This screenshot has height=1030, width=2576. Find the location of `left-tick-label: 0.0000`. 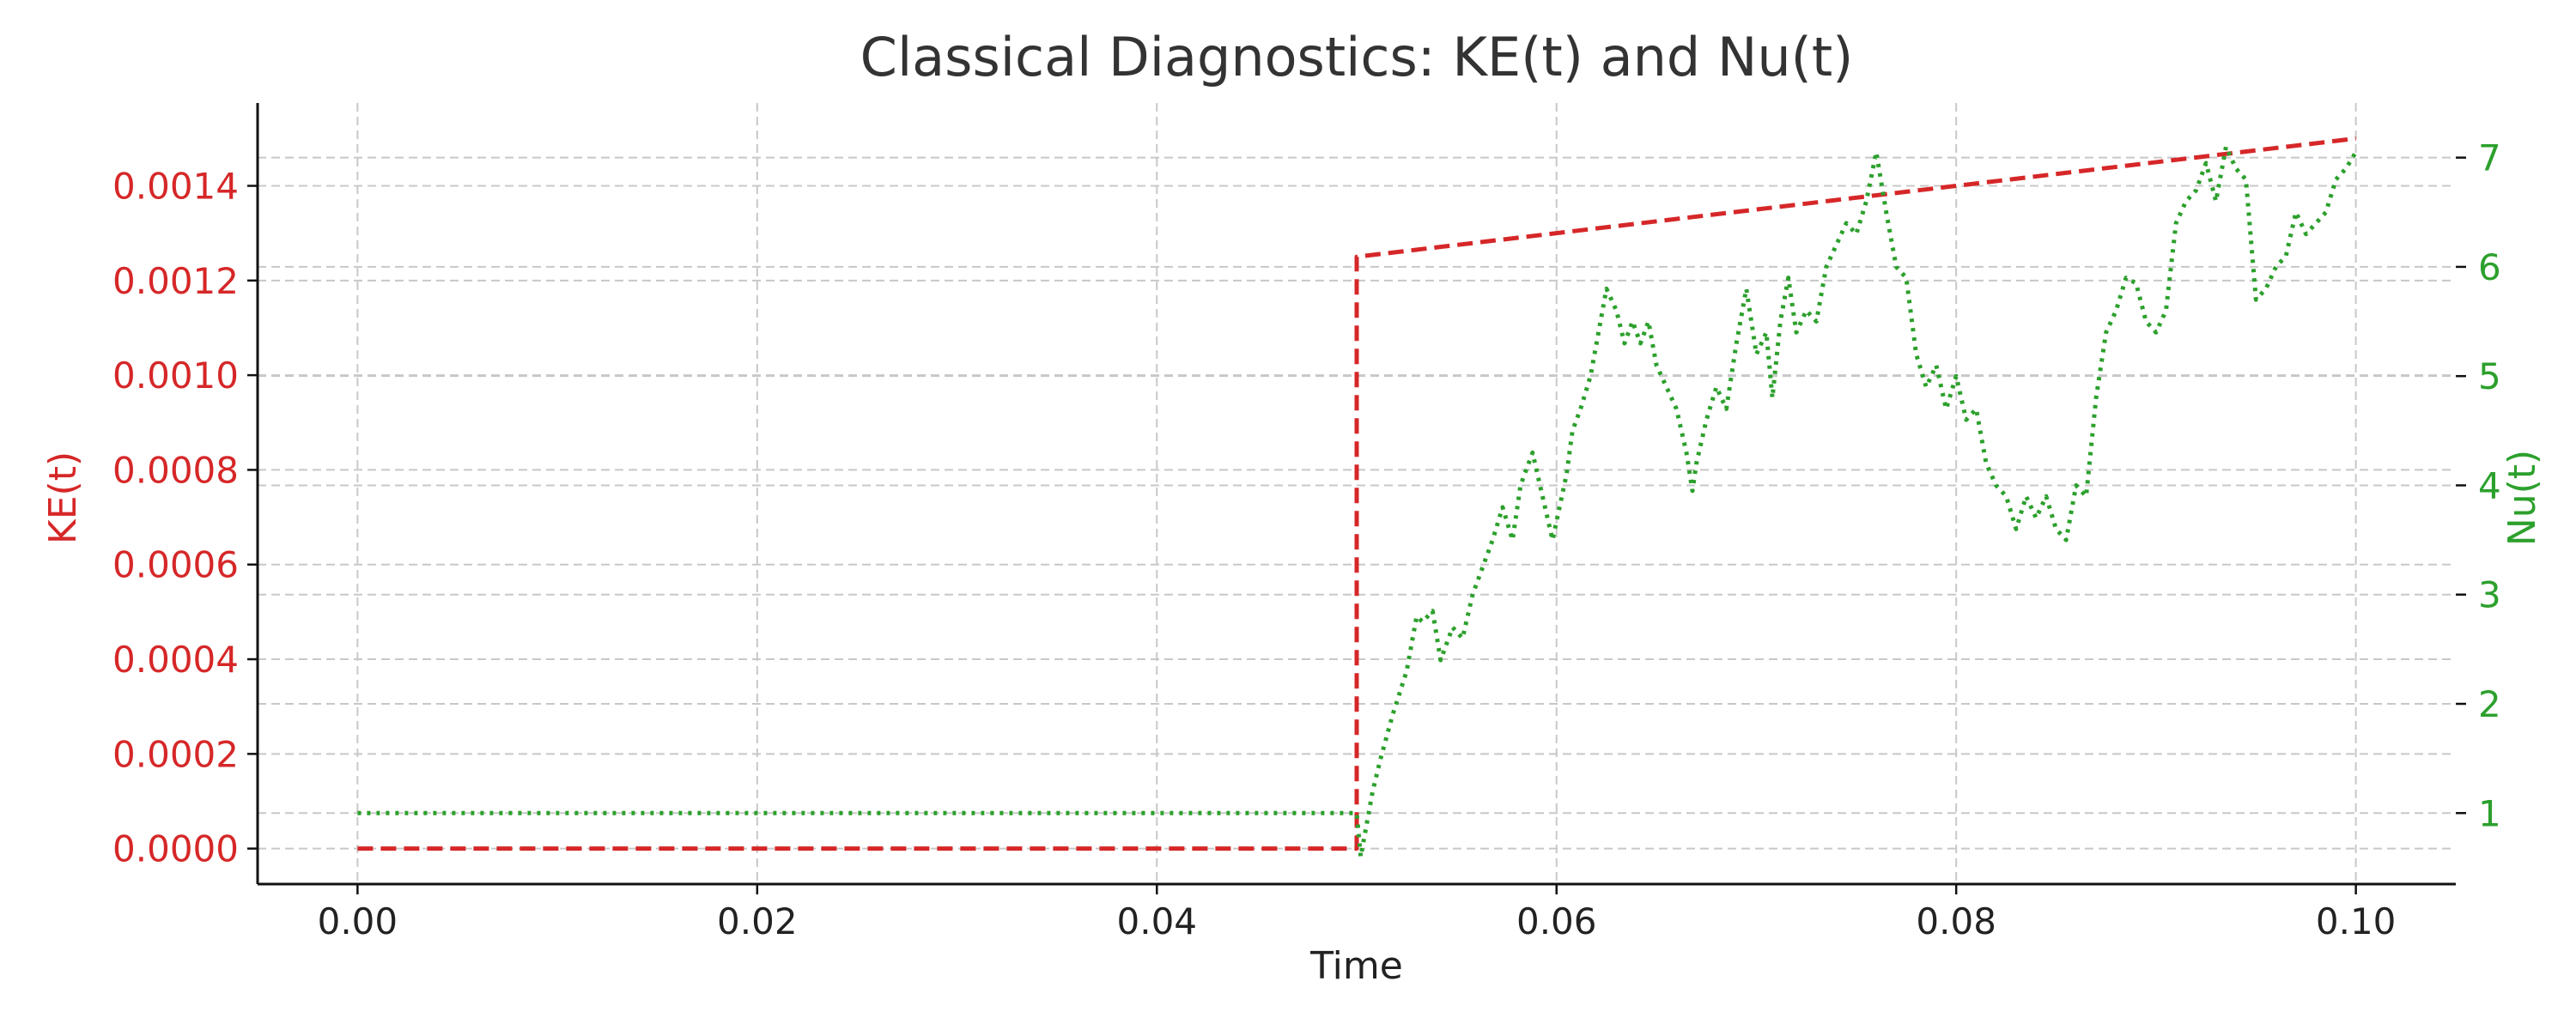

left-tick-label: 0.0000 is located at coordinates (175, 849).